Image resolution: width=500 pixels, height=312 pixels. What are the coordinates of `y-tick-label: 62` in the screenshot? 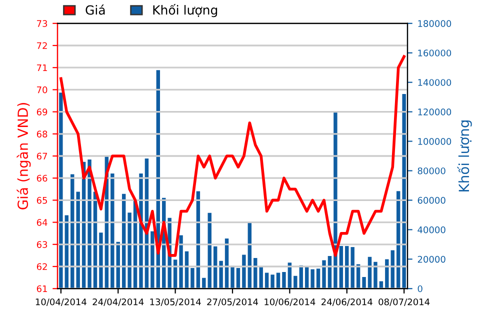 It's located at (41, 266).